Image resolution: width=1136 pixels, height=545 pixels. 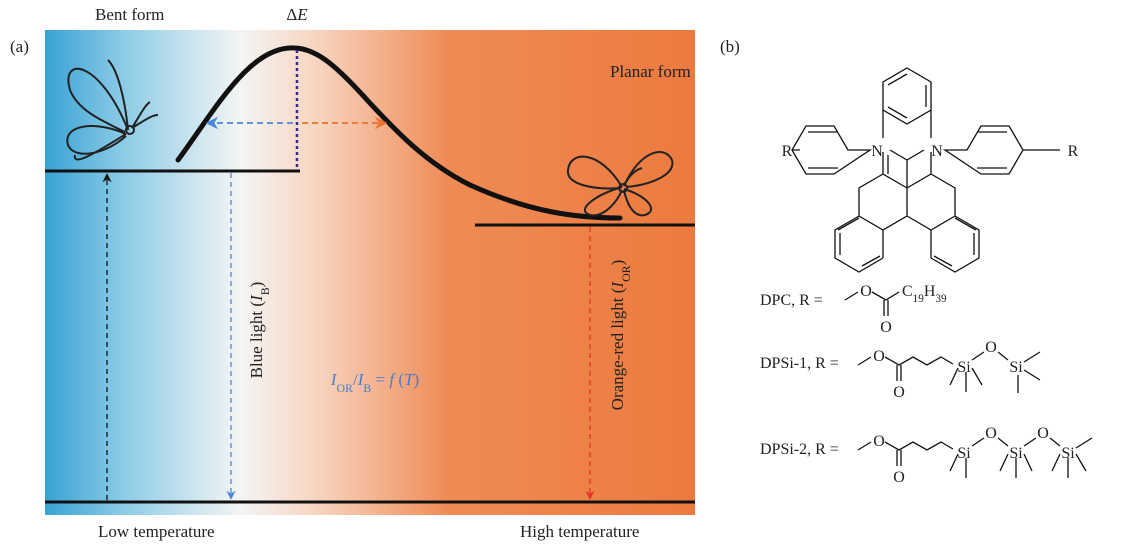 What do you see at coordinates (392, 379) in the screenshot?
I see `text-part: f` at bounding box center [392, 379].